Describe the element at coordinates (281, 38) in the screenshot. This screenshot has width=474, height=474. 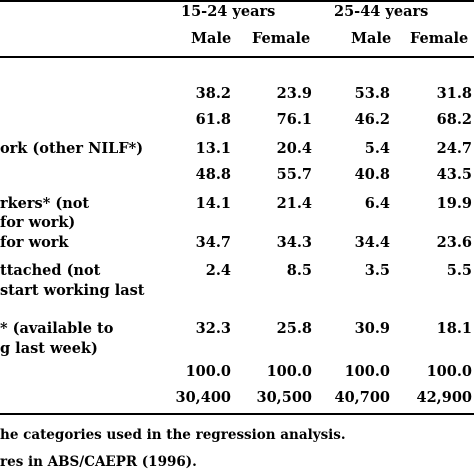
I see `column-header-female-1: Female` at that location.